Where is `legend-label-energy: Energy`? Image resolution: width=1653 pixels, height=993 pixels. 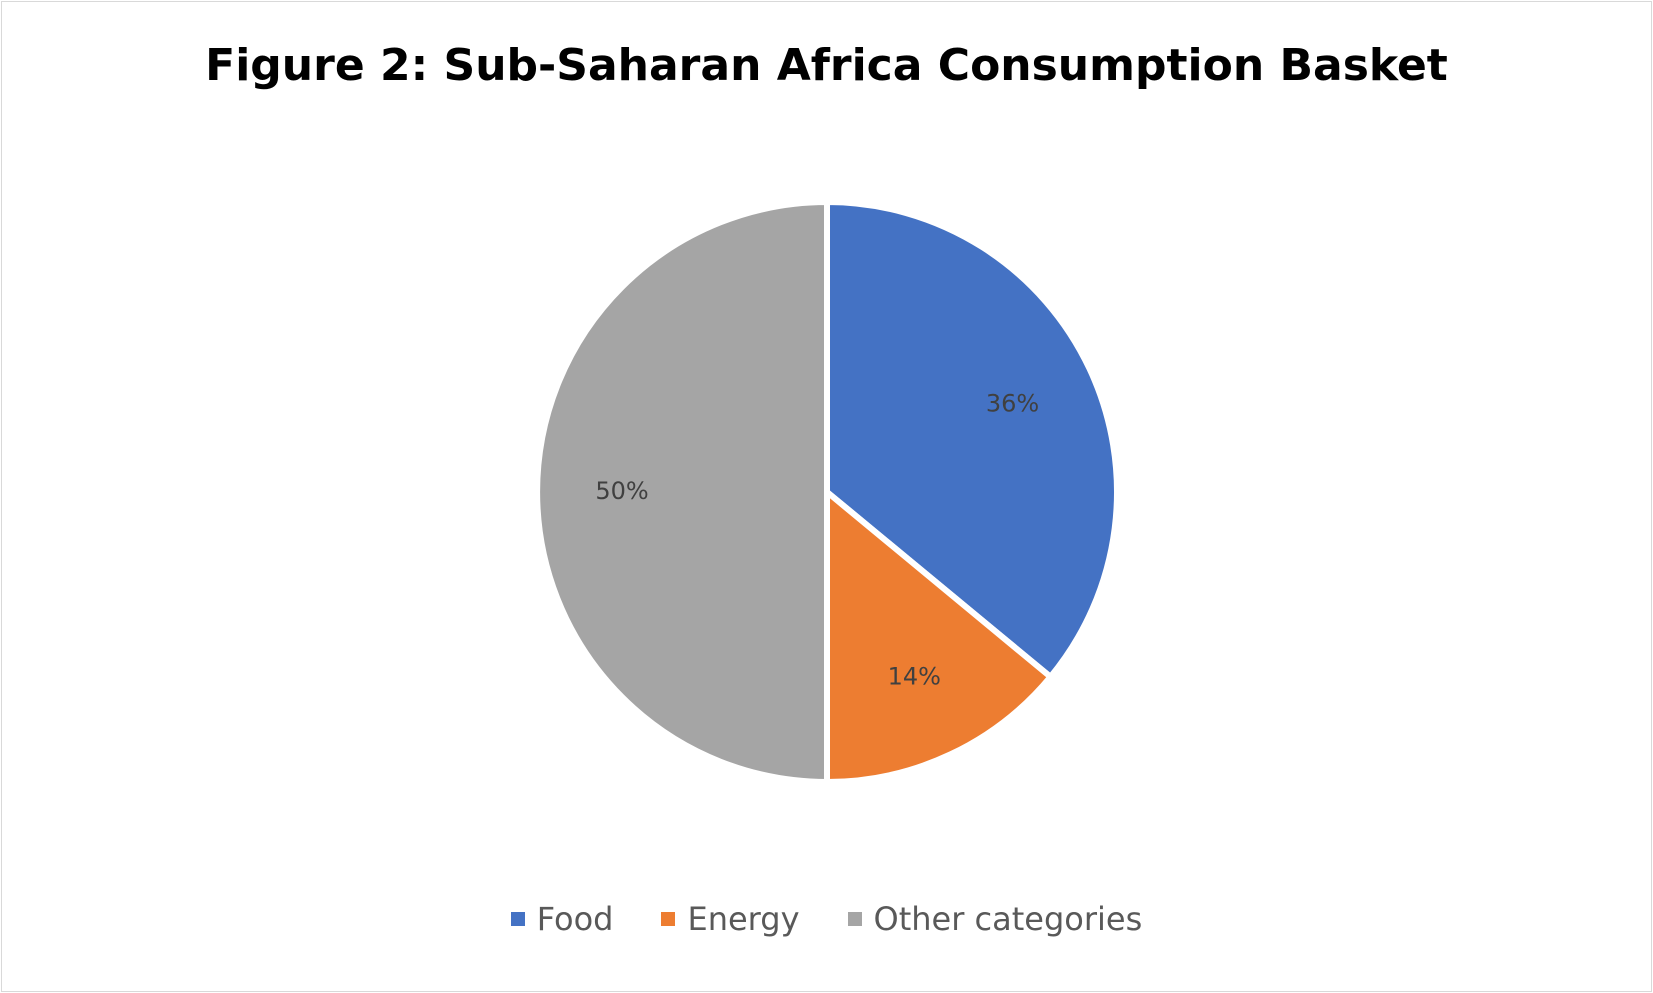 legend-label-energy: Energy is located at coordinates (743, 919).